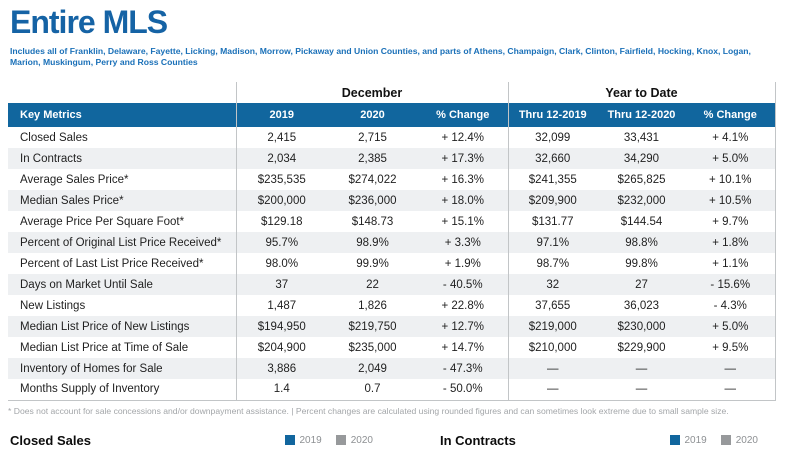 Image resolution: width=793 pixels, height=469 pixels. I want to click on metric-value: + 9.7%, so click(731, 221).